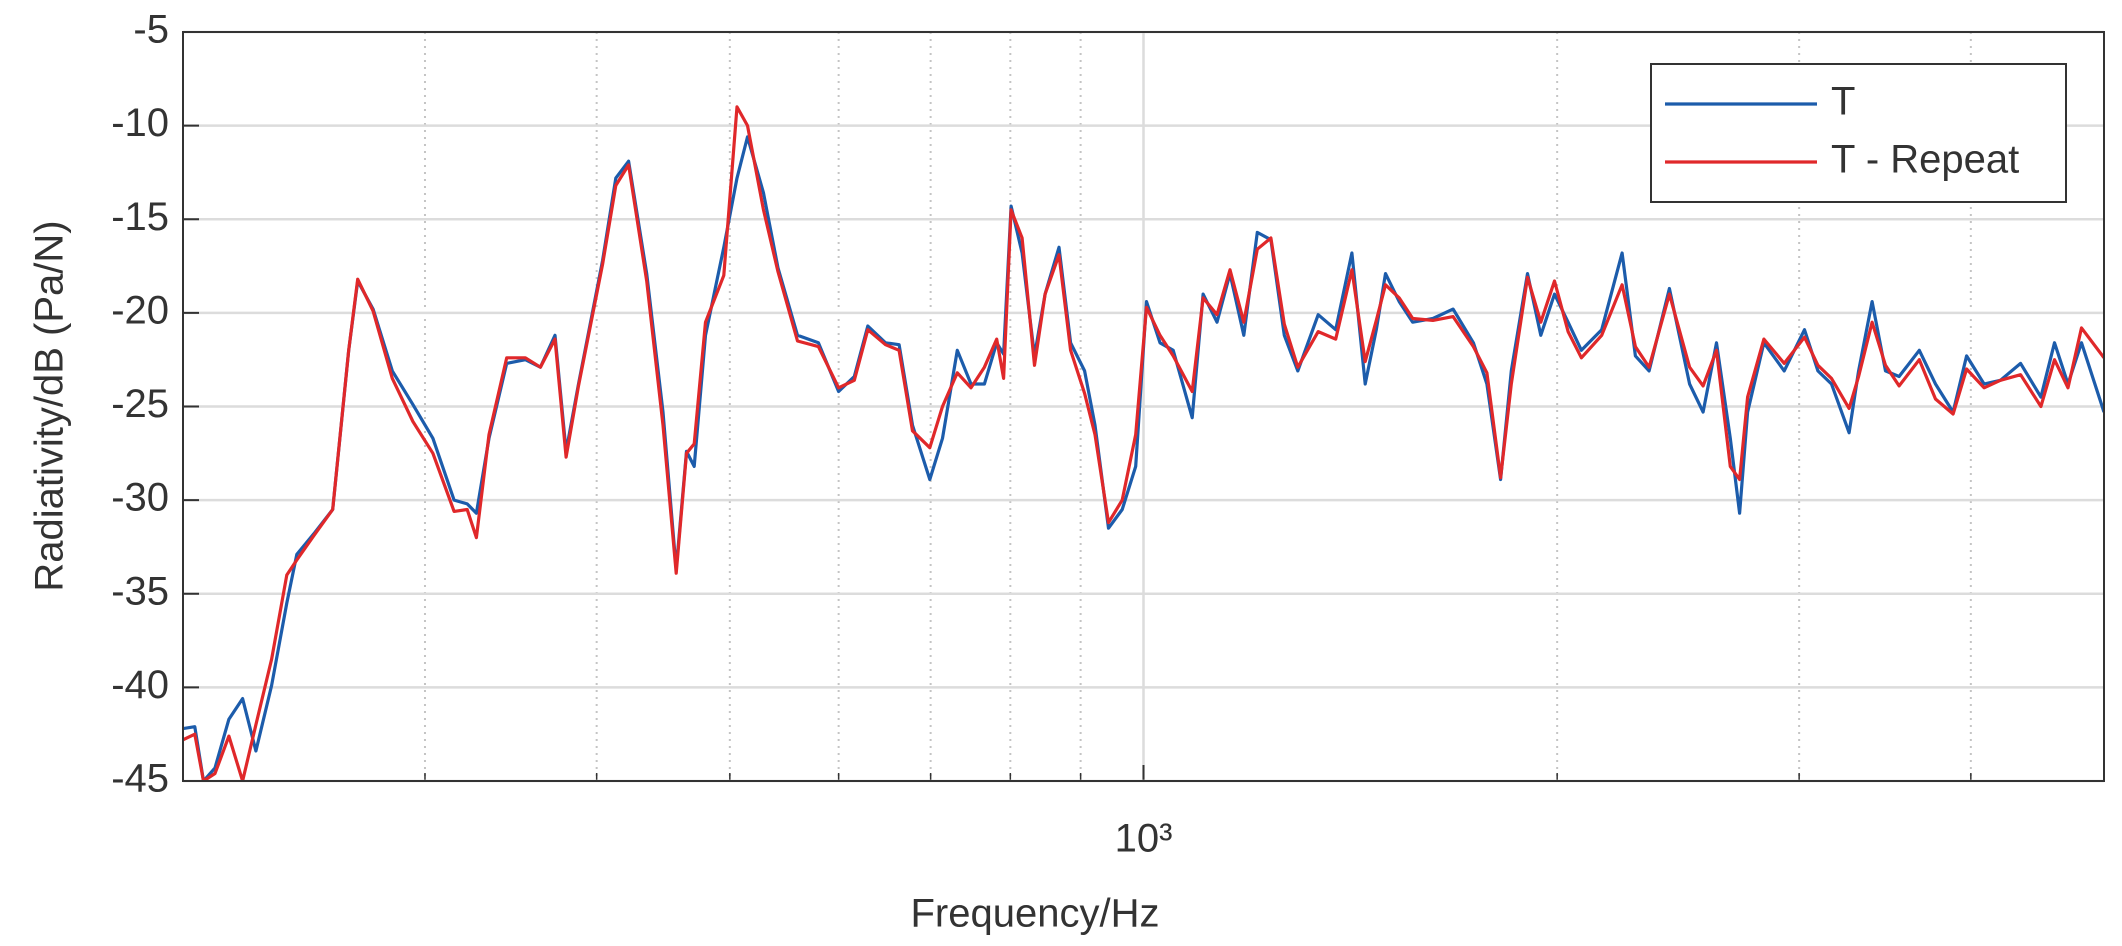 This screenshot has height=946, width=2122. I want to click on legend-label: T - Repeat, so click(1925, 160).